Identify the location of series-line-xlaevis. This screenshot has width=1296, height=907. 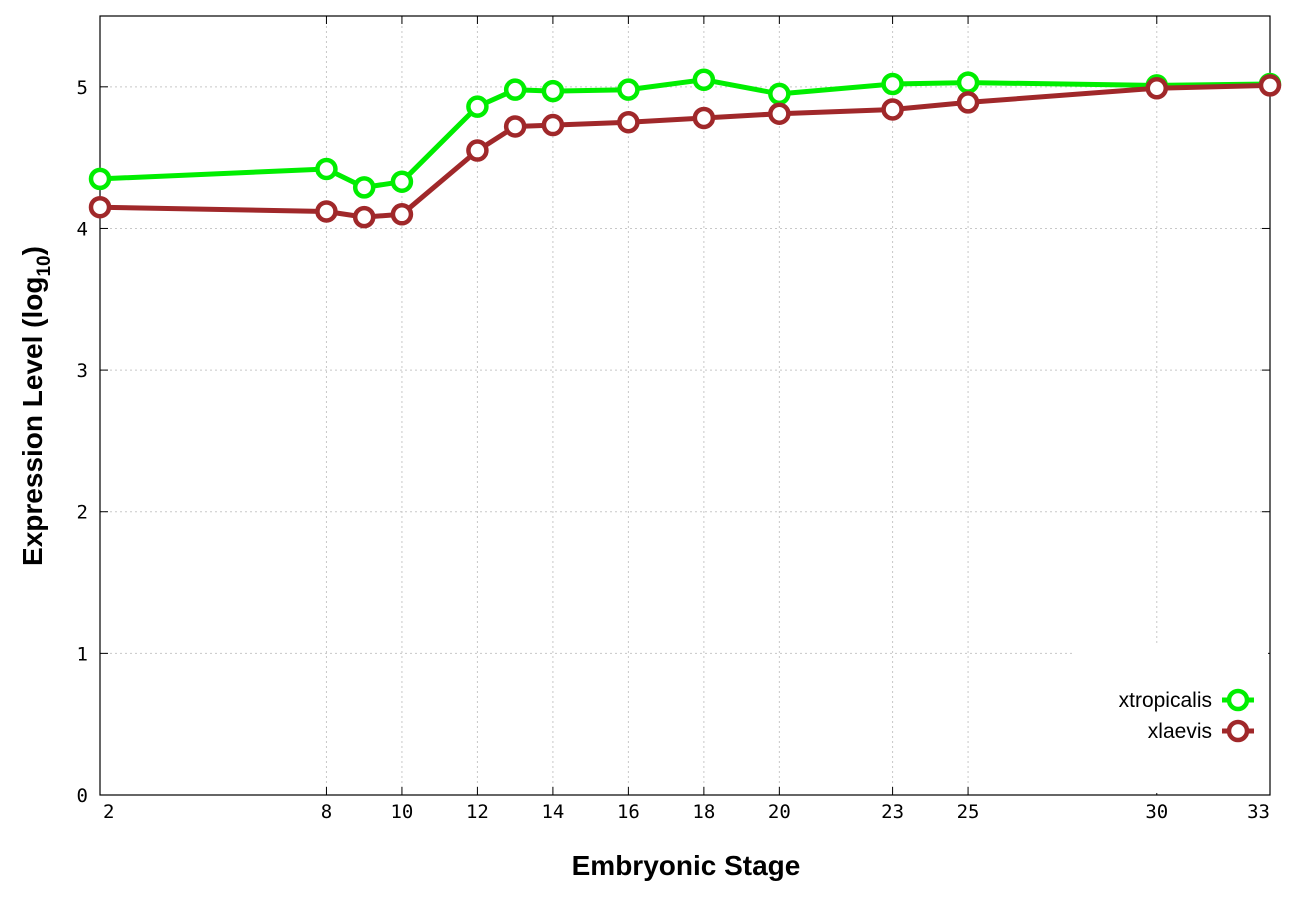
(685, 151).